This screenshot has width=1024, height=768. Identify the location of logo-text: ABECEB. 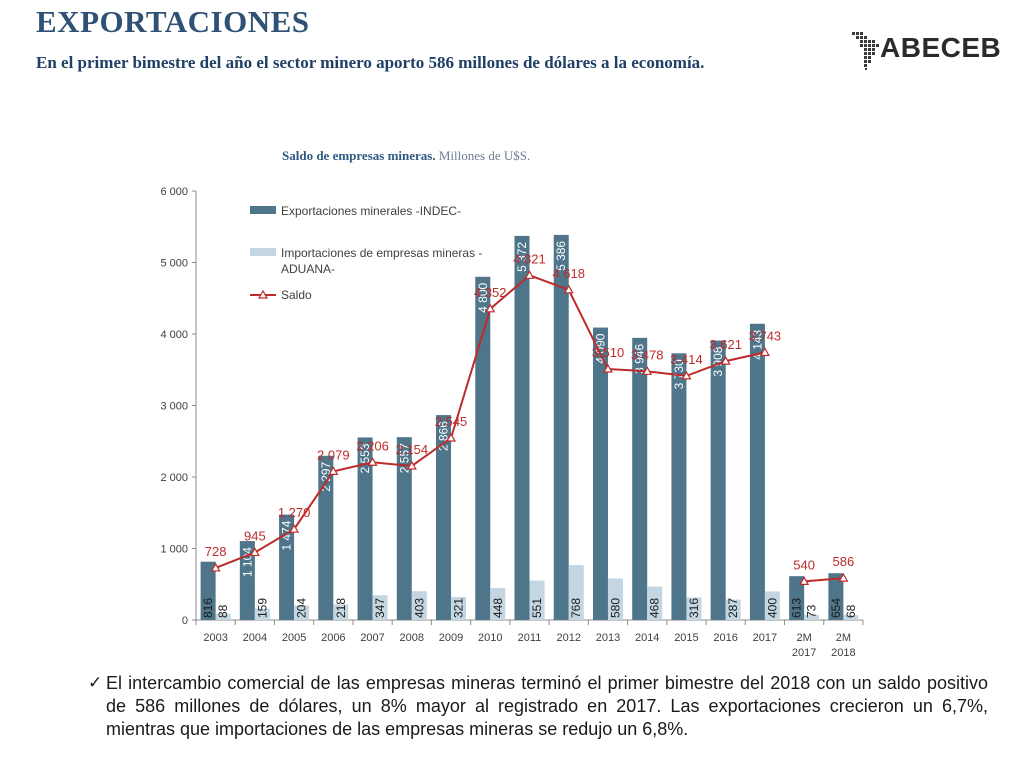
(941, 47).